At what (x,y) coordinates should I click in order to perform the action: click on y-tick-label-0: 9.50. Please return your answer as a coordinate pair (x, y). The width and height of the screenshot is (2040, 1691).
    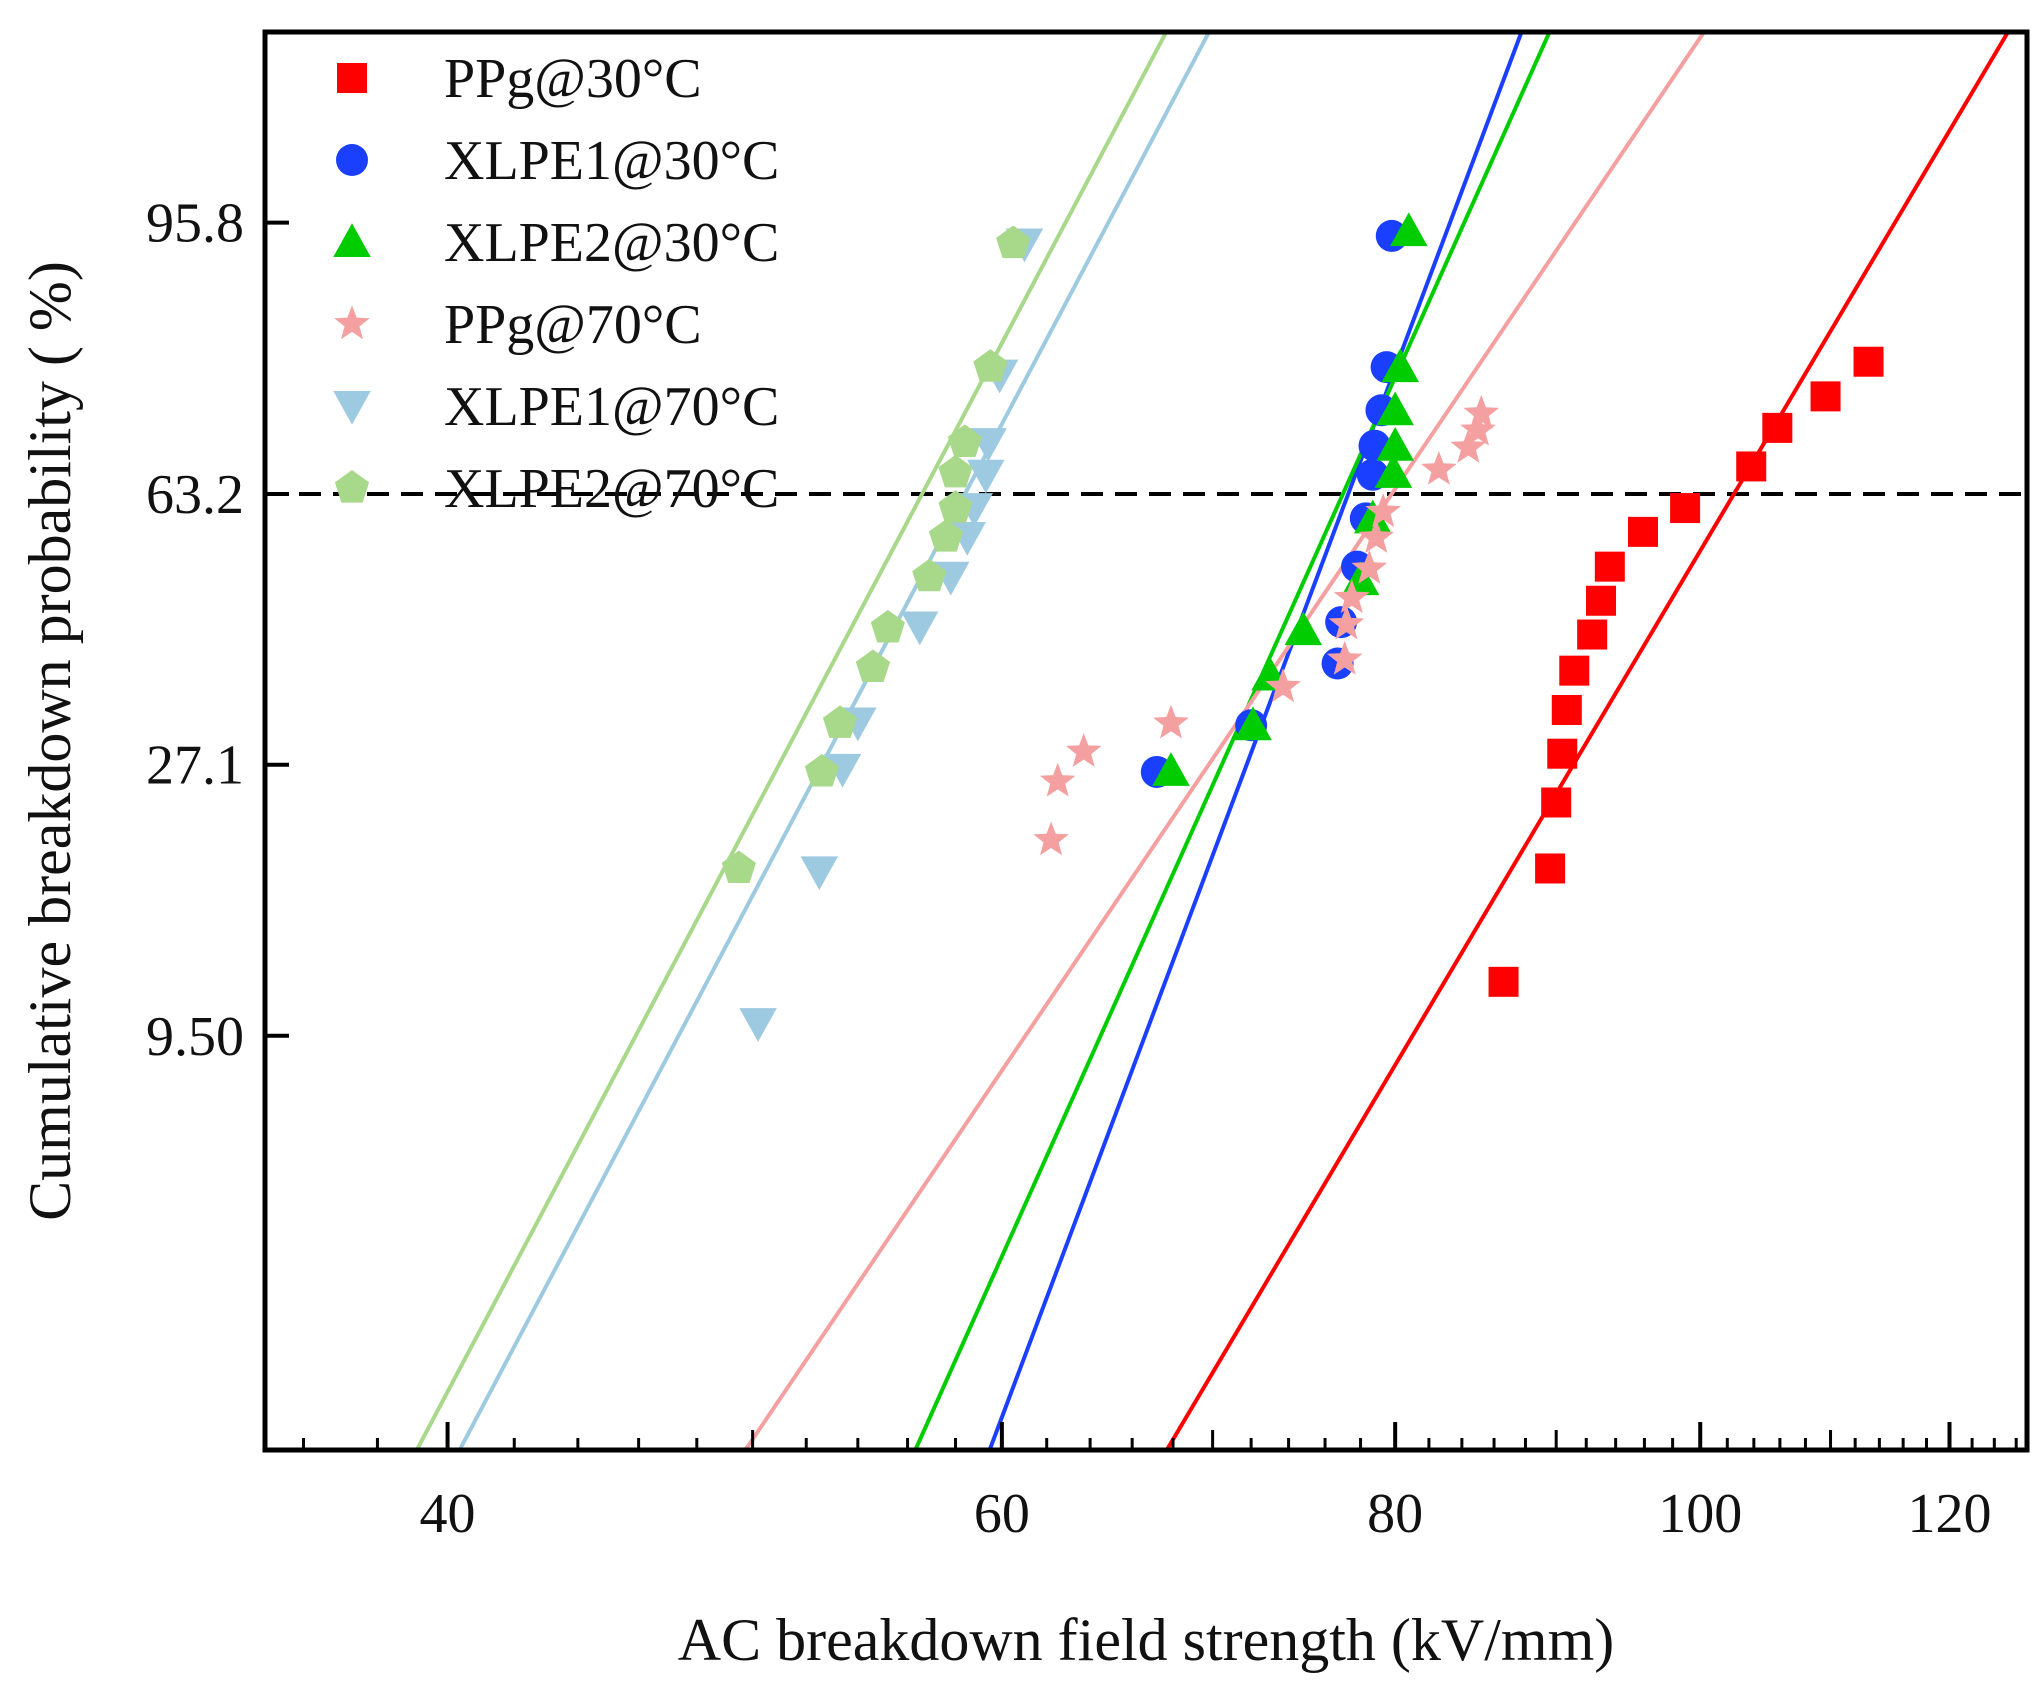
    Looking at the image, I should click on (195, 1037).